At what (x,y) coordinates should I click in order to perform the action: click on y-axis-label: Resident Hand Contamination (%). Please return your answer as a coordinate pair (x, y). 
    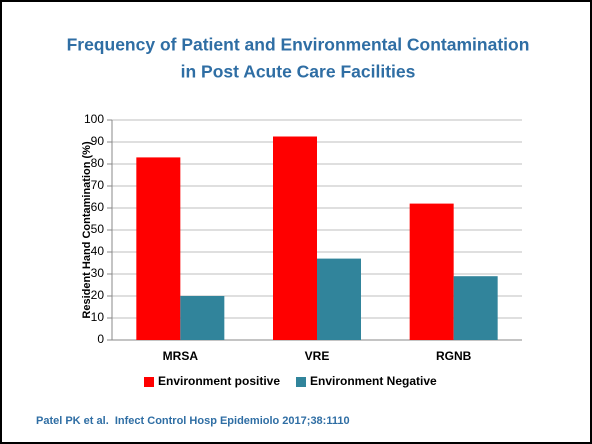
    Looking at the image, I should click on (87, 230).